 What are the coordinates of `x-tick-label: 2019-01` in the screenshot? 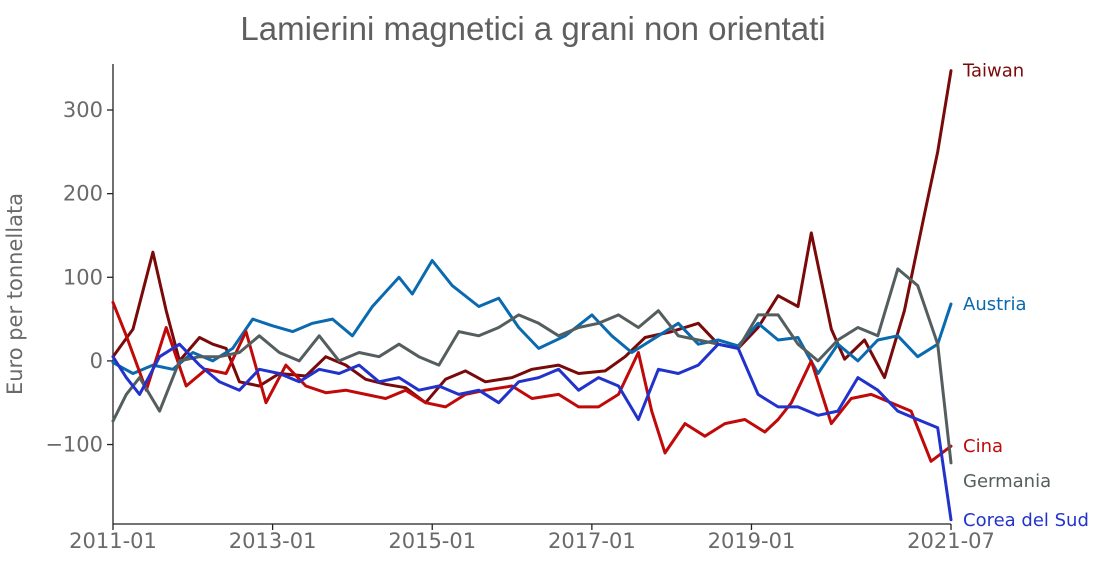 It's located at (752, 541).